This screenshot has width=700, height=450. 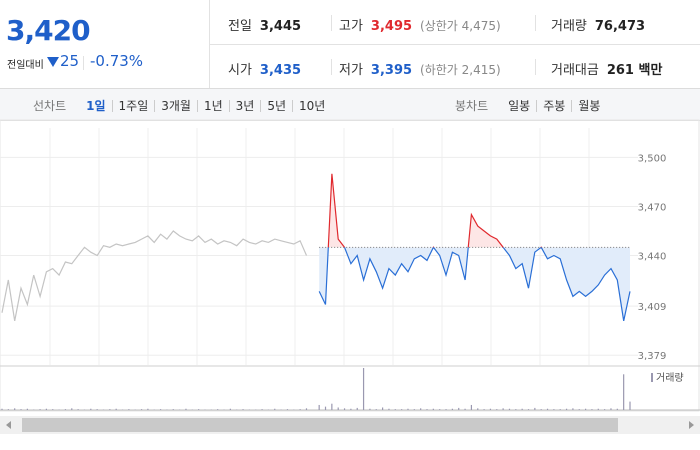 I want to click on price-line, so click(x=154, y=276).